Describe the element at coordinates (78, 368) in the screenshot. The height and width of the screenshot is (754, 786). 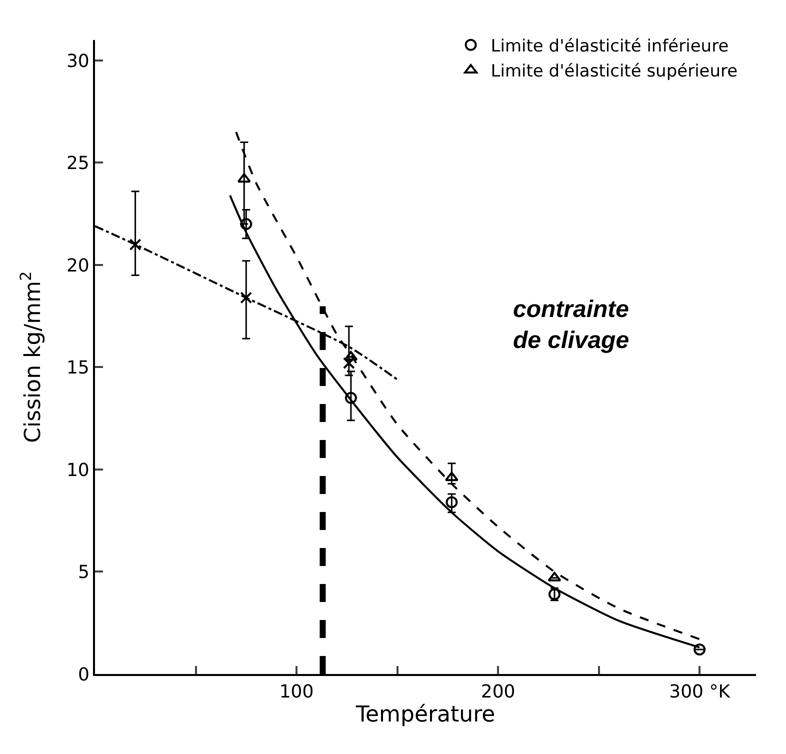
I see `y-tick-label: 15` at that location.